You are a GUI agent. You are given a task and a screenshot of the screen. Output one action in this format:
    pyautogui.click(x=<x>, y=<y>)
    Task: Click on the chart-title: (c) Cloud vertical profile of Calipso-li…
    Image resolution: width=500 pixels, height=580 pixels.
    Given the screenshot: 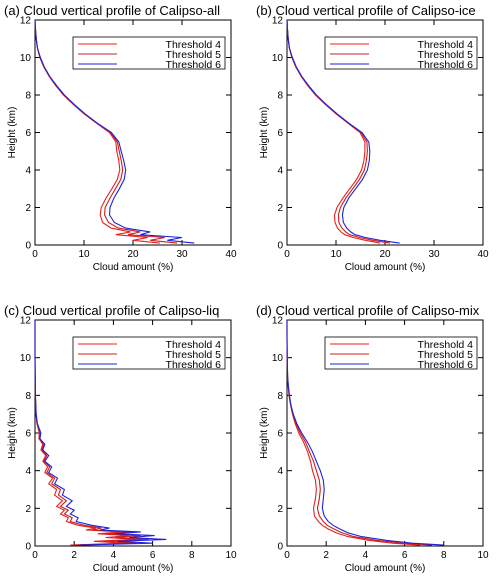 What is the action you would take?
    pyautogui.click(x=111, y=310)
    